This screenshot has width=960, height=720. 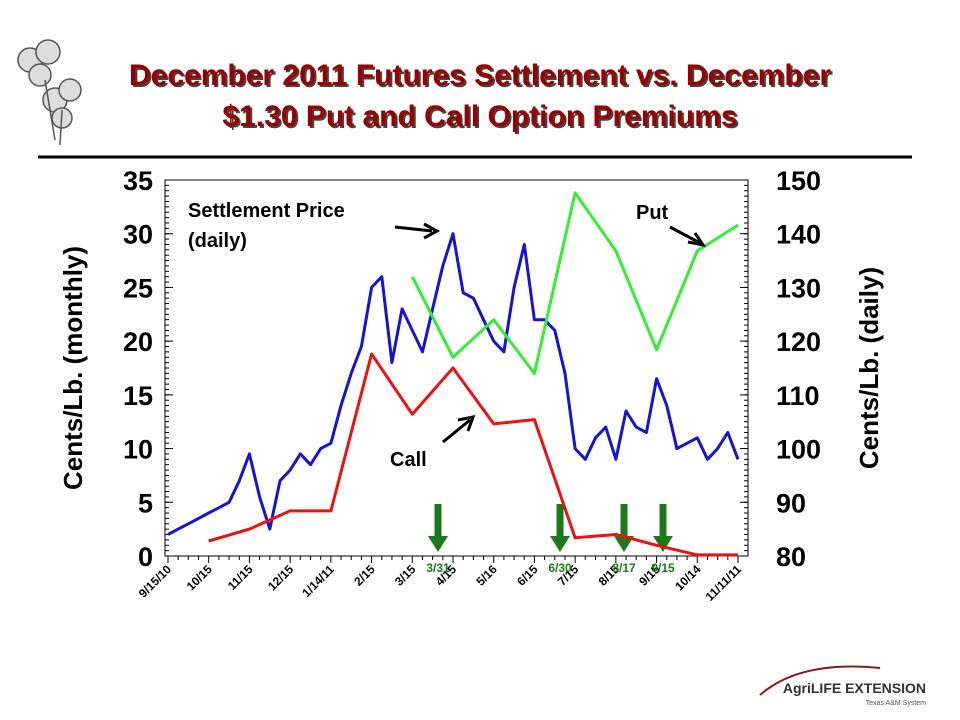 I want to click on logo: AgriLIFE EXTENSION, so click(x=854, y=688).